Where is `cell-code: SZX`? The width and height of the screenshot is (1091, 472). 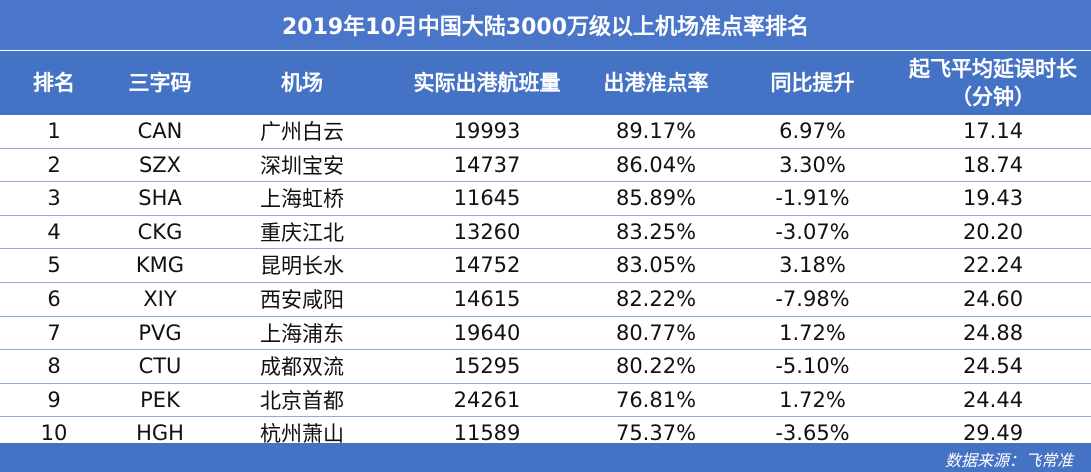
cell-code: SZX is located at coordinates (160, 164).